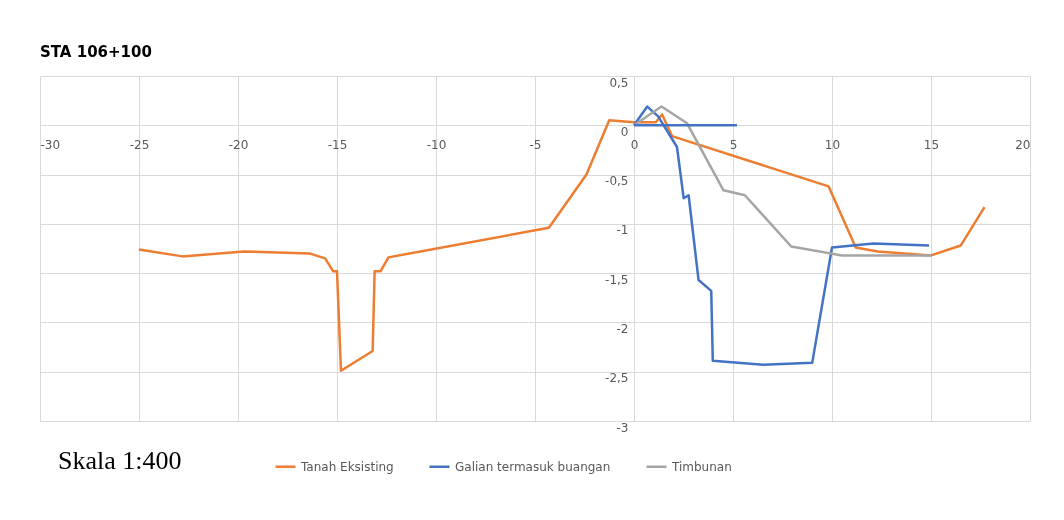 The width and height of the screenshot is (1064, 520). Describe the element at coordinates (733, 144) in the screenshot. I see `x-tick-label: 5` at that location.